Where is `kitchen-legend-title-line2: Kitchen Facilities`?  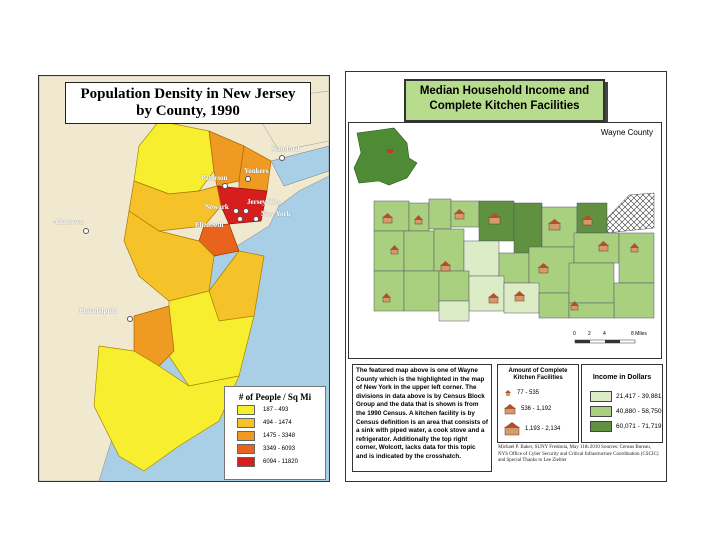
kitchen-legend-title-line2: Kitchen Facilities is located at coordinates (538, 378).